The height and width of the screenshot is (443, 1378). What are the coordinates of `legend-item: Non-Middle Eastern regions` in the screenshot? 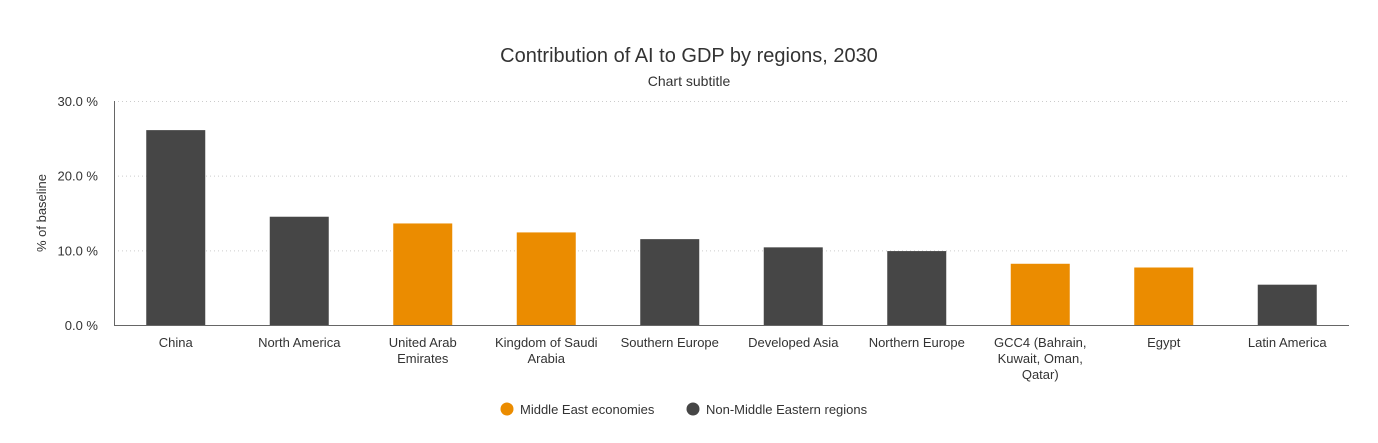 It's located at (777, 409).